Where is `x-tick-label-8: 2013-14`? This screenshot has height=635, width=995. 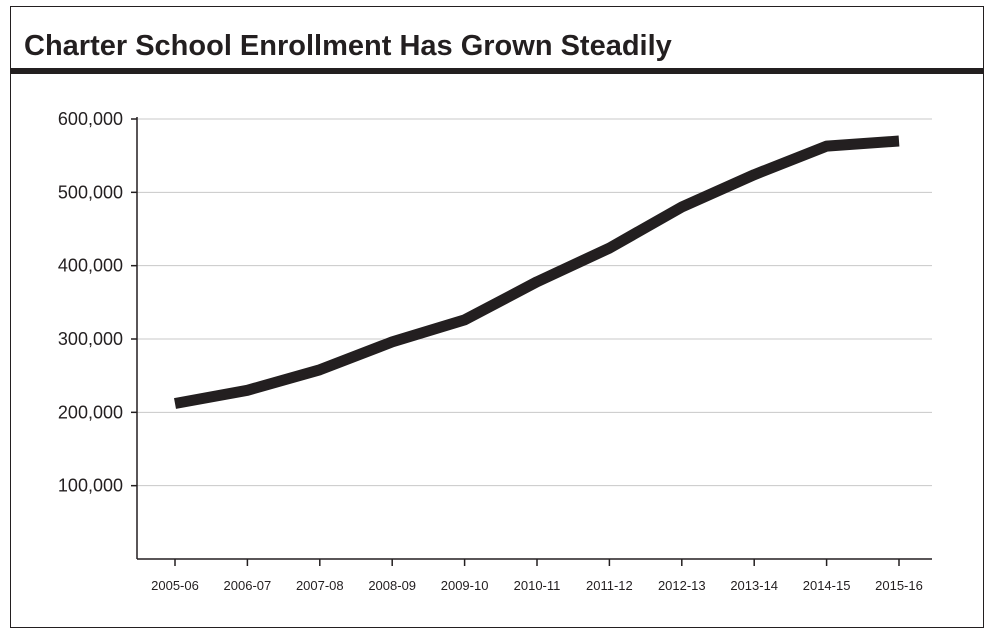 x-tick-label-8: 2013-14 is located at coordinates (754, 585).